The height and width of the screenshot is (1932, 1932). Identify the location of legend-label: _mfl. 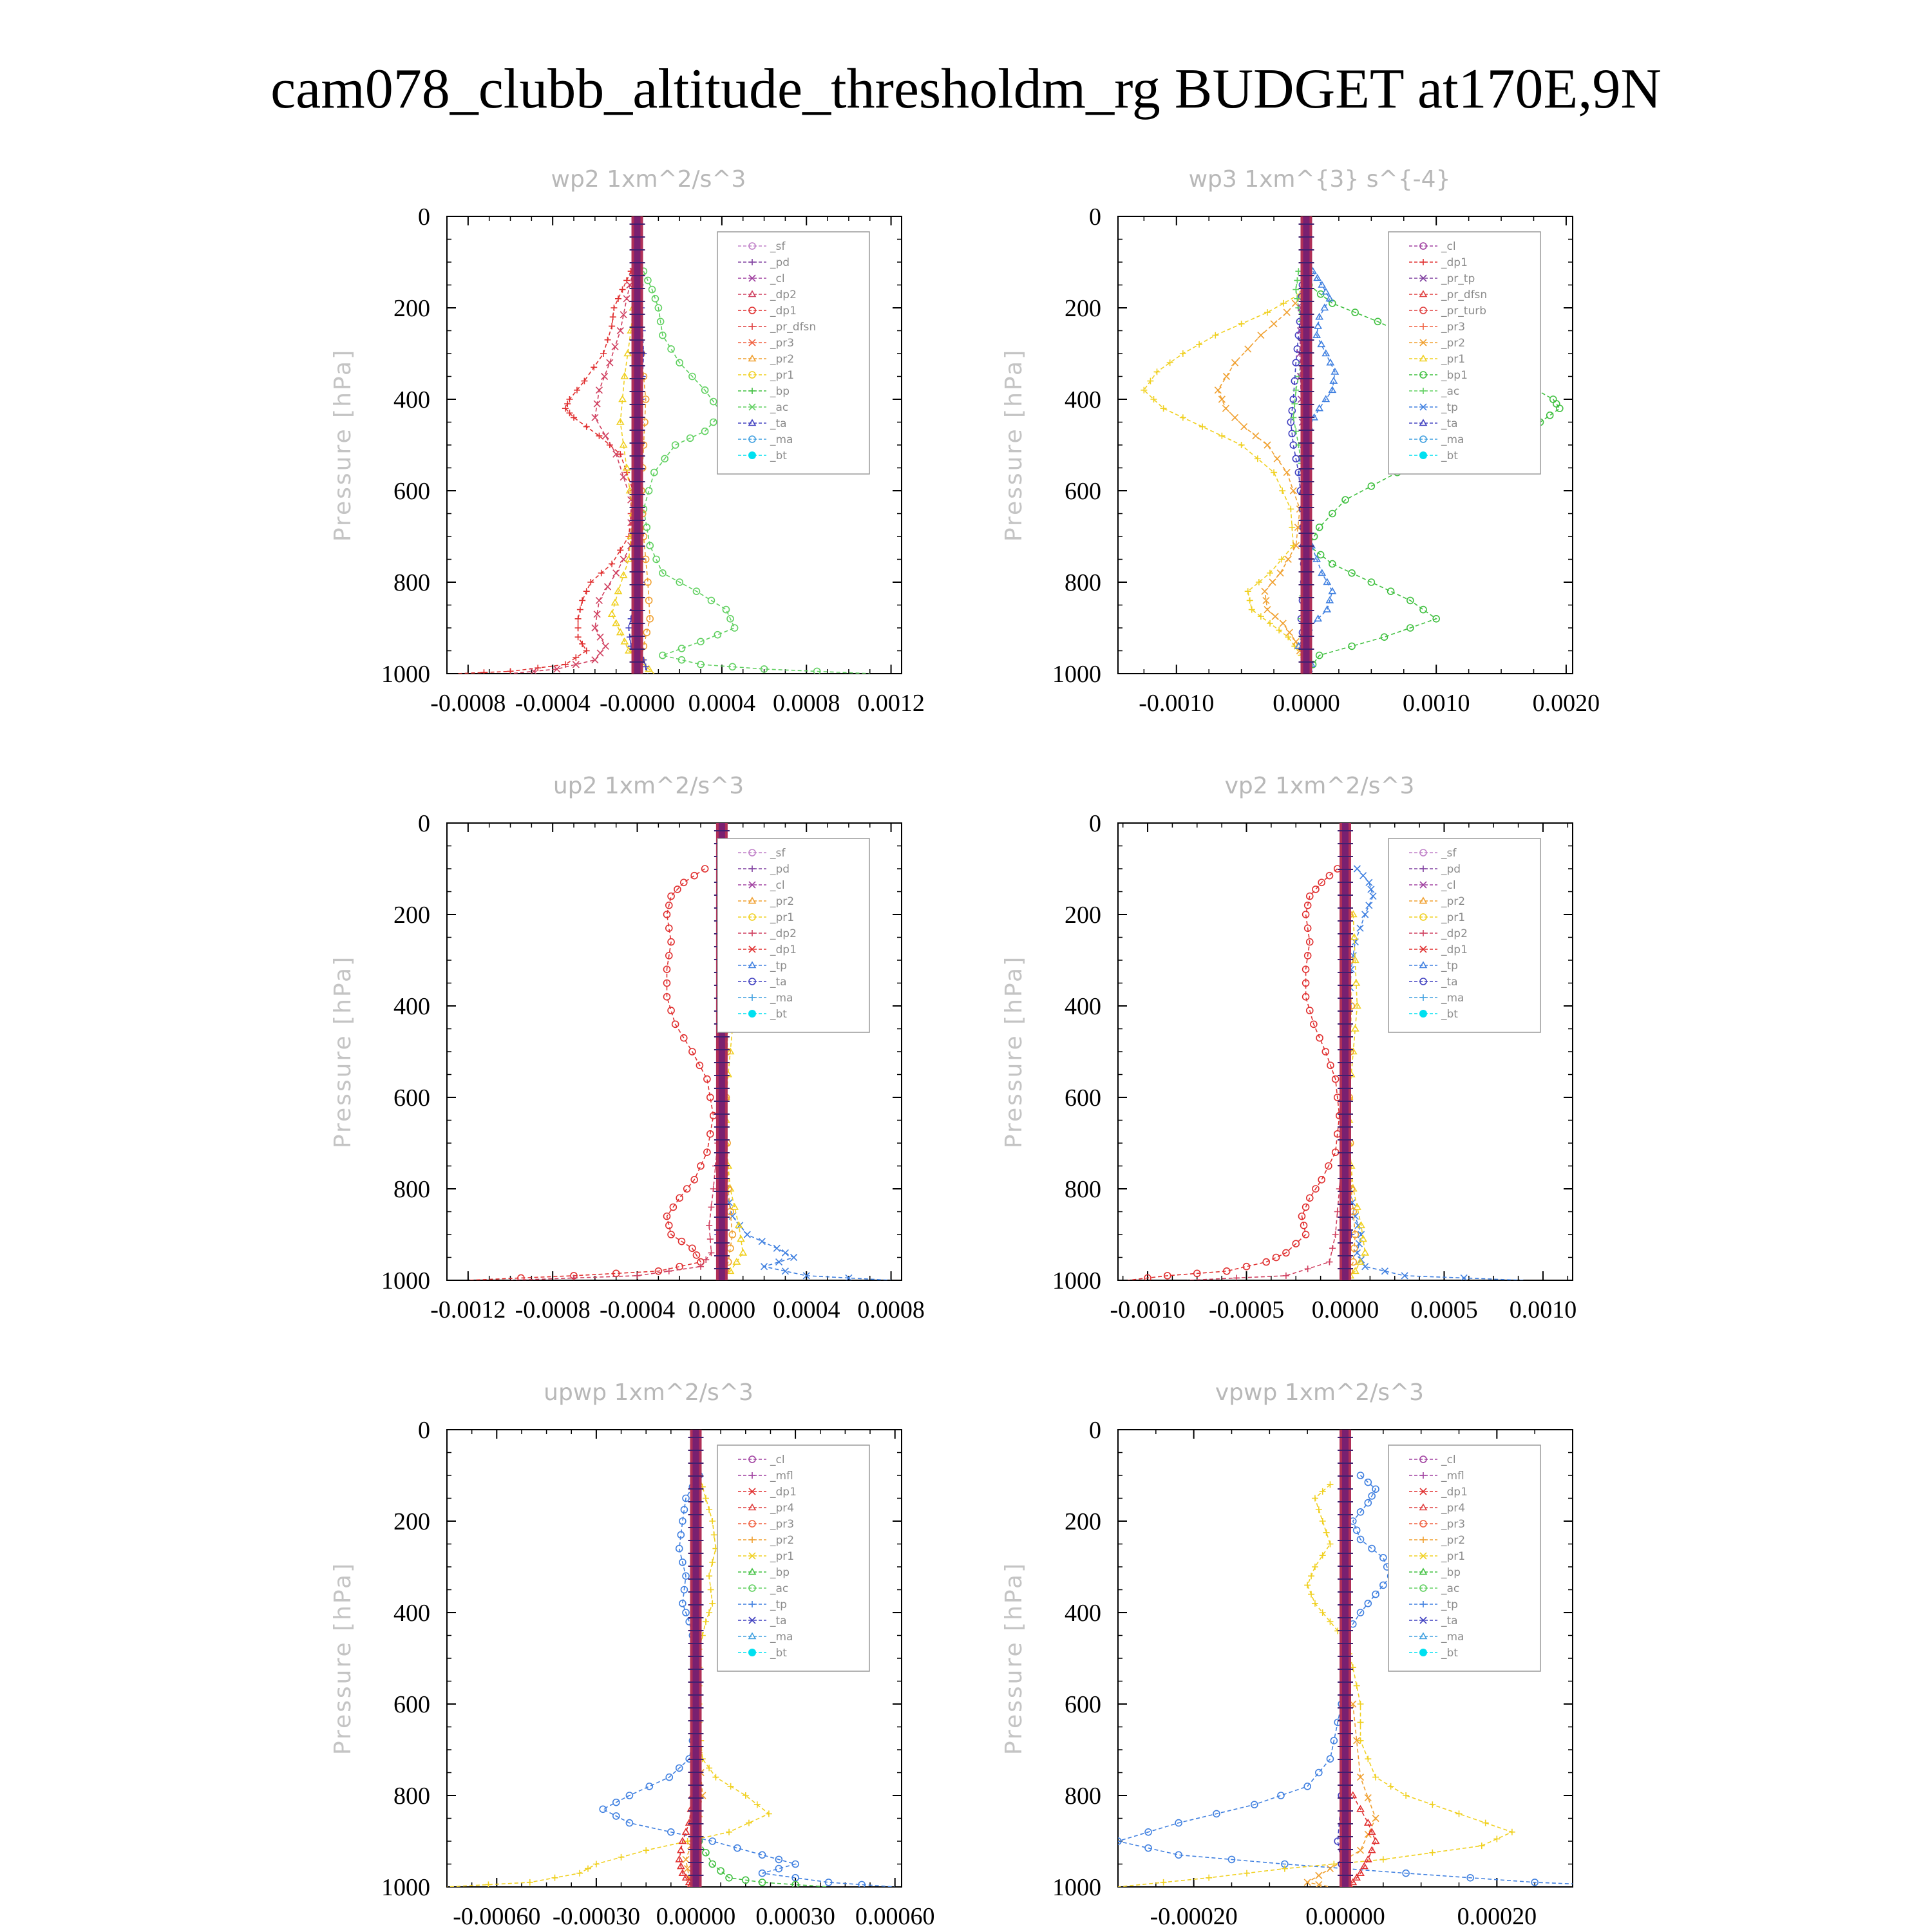
(1452, 1476).